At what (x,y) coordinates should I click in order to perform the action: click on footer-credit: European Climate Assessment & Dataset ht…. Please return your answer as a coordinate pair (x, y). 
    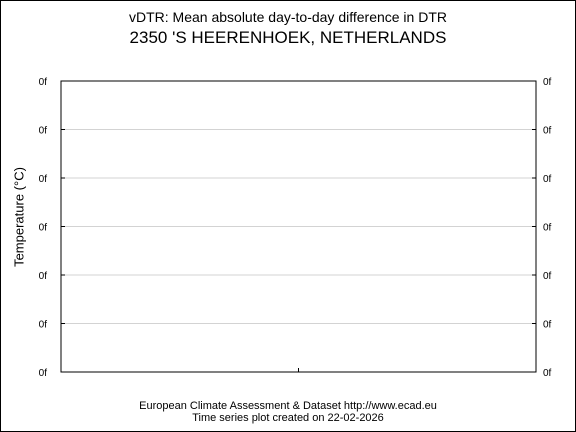
    Looking at the image, I should click on (288, 406).